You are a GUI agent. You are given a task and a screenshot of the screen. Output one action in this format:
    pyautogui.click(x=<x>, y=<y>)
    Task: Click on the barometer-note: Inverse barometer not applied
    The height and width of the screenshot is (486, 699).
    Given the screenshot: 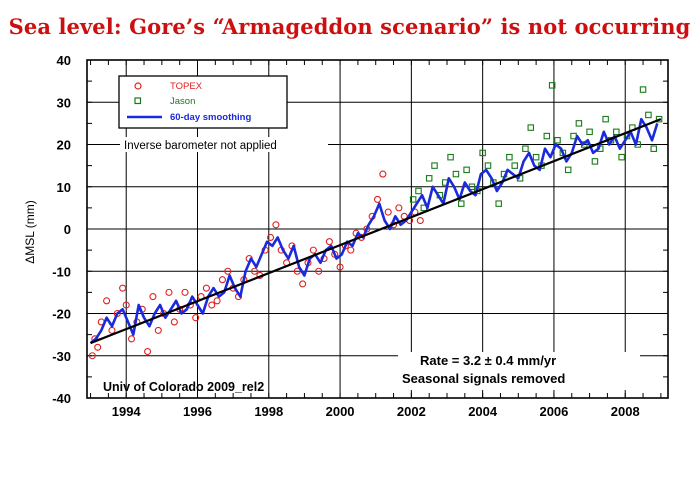 What is the action you would take?
    pyautogui.click(x=200, y=146)
    